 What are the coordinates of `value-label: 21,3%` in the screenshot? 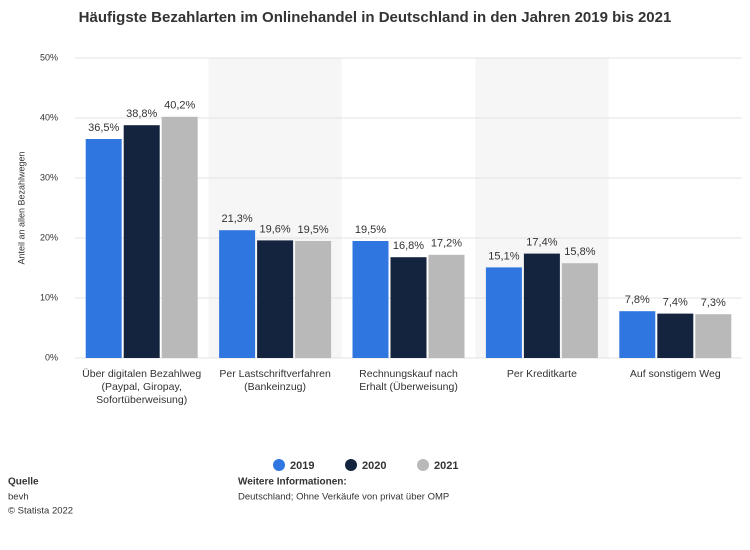 It's located at (236, 219).